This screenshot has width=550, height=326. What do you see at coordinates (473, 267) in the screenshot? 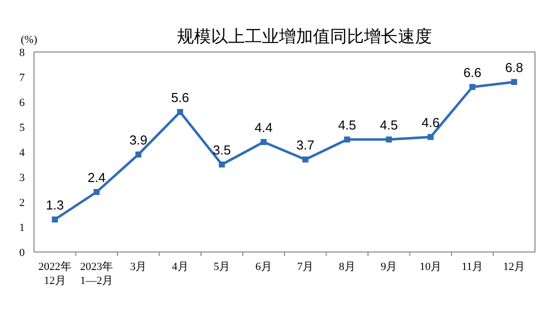
I see `x-tick-label: 11月` at bounding box center [473, 267].